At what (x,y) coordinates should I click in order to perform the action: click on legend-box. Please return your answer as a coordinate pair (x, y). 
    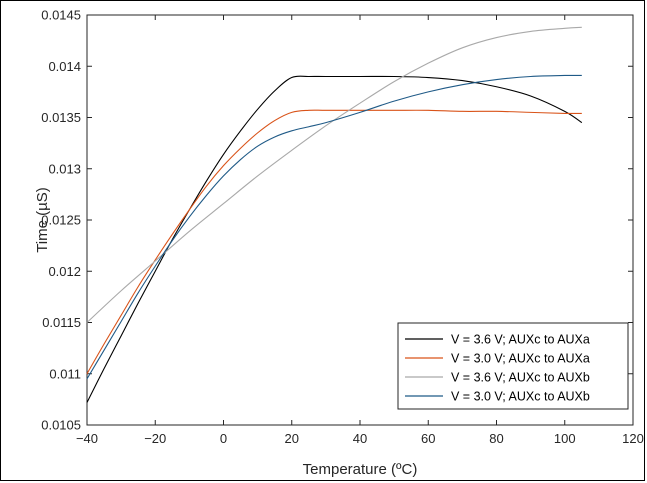
    Looking at the image, I should click on (513, 366).